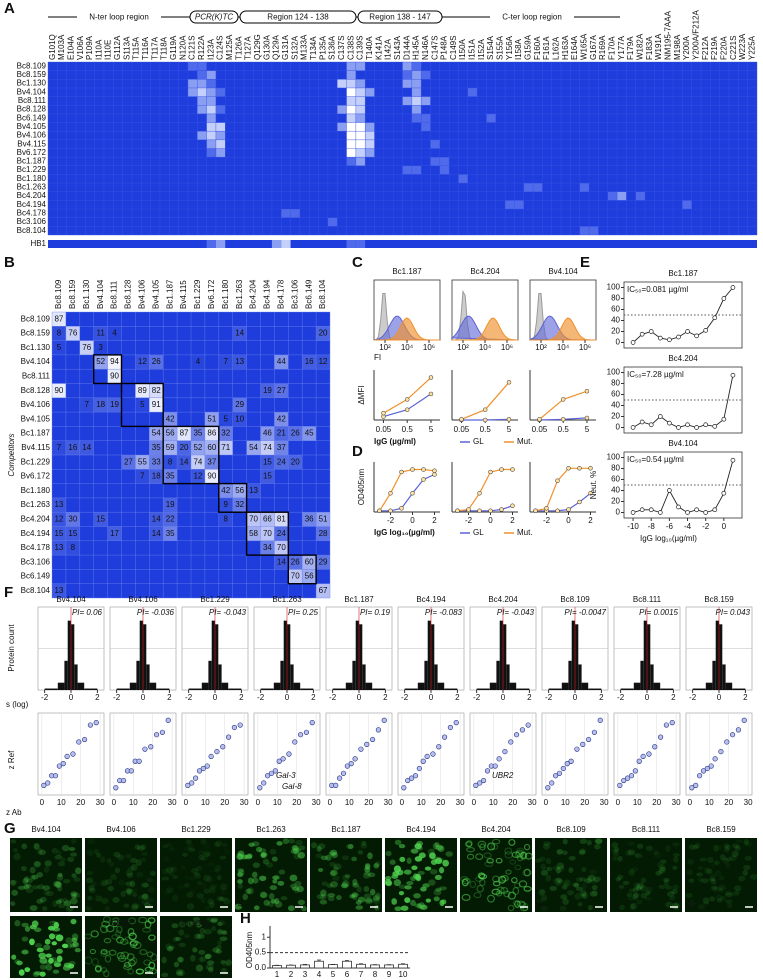 This screenshot has width=763, height=980. What do you see at coordinates (276, 244) in the screenshot?
I see `reference-cell` at bounding box center [276, 244].